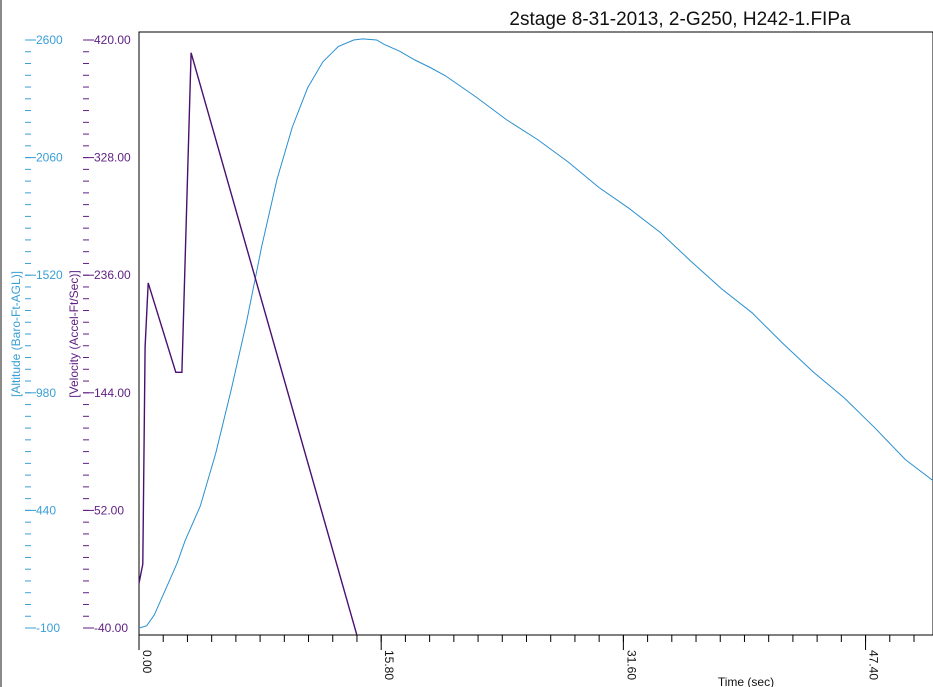 The width and height of the screenshot is (933, 687). I want to click on y-tick-label: 420.00, so click(112, 40).